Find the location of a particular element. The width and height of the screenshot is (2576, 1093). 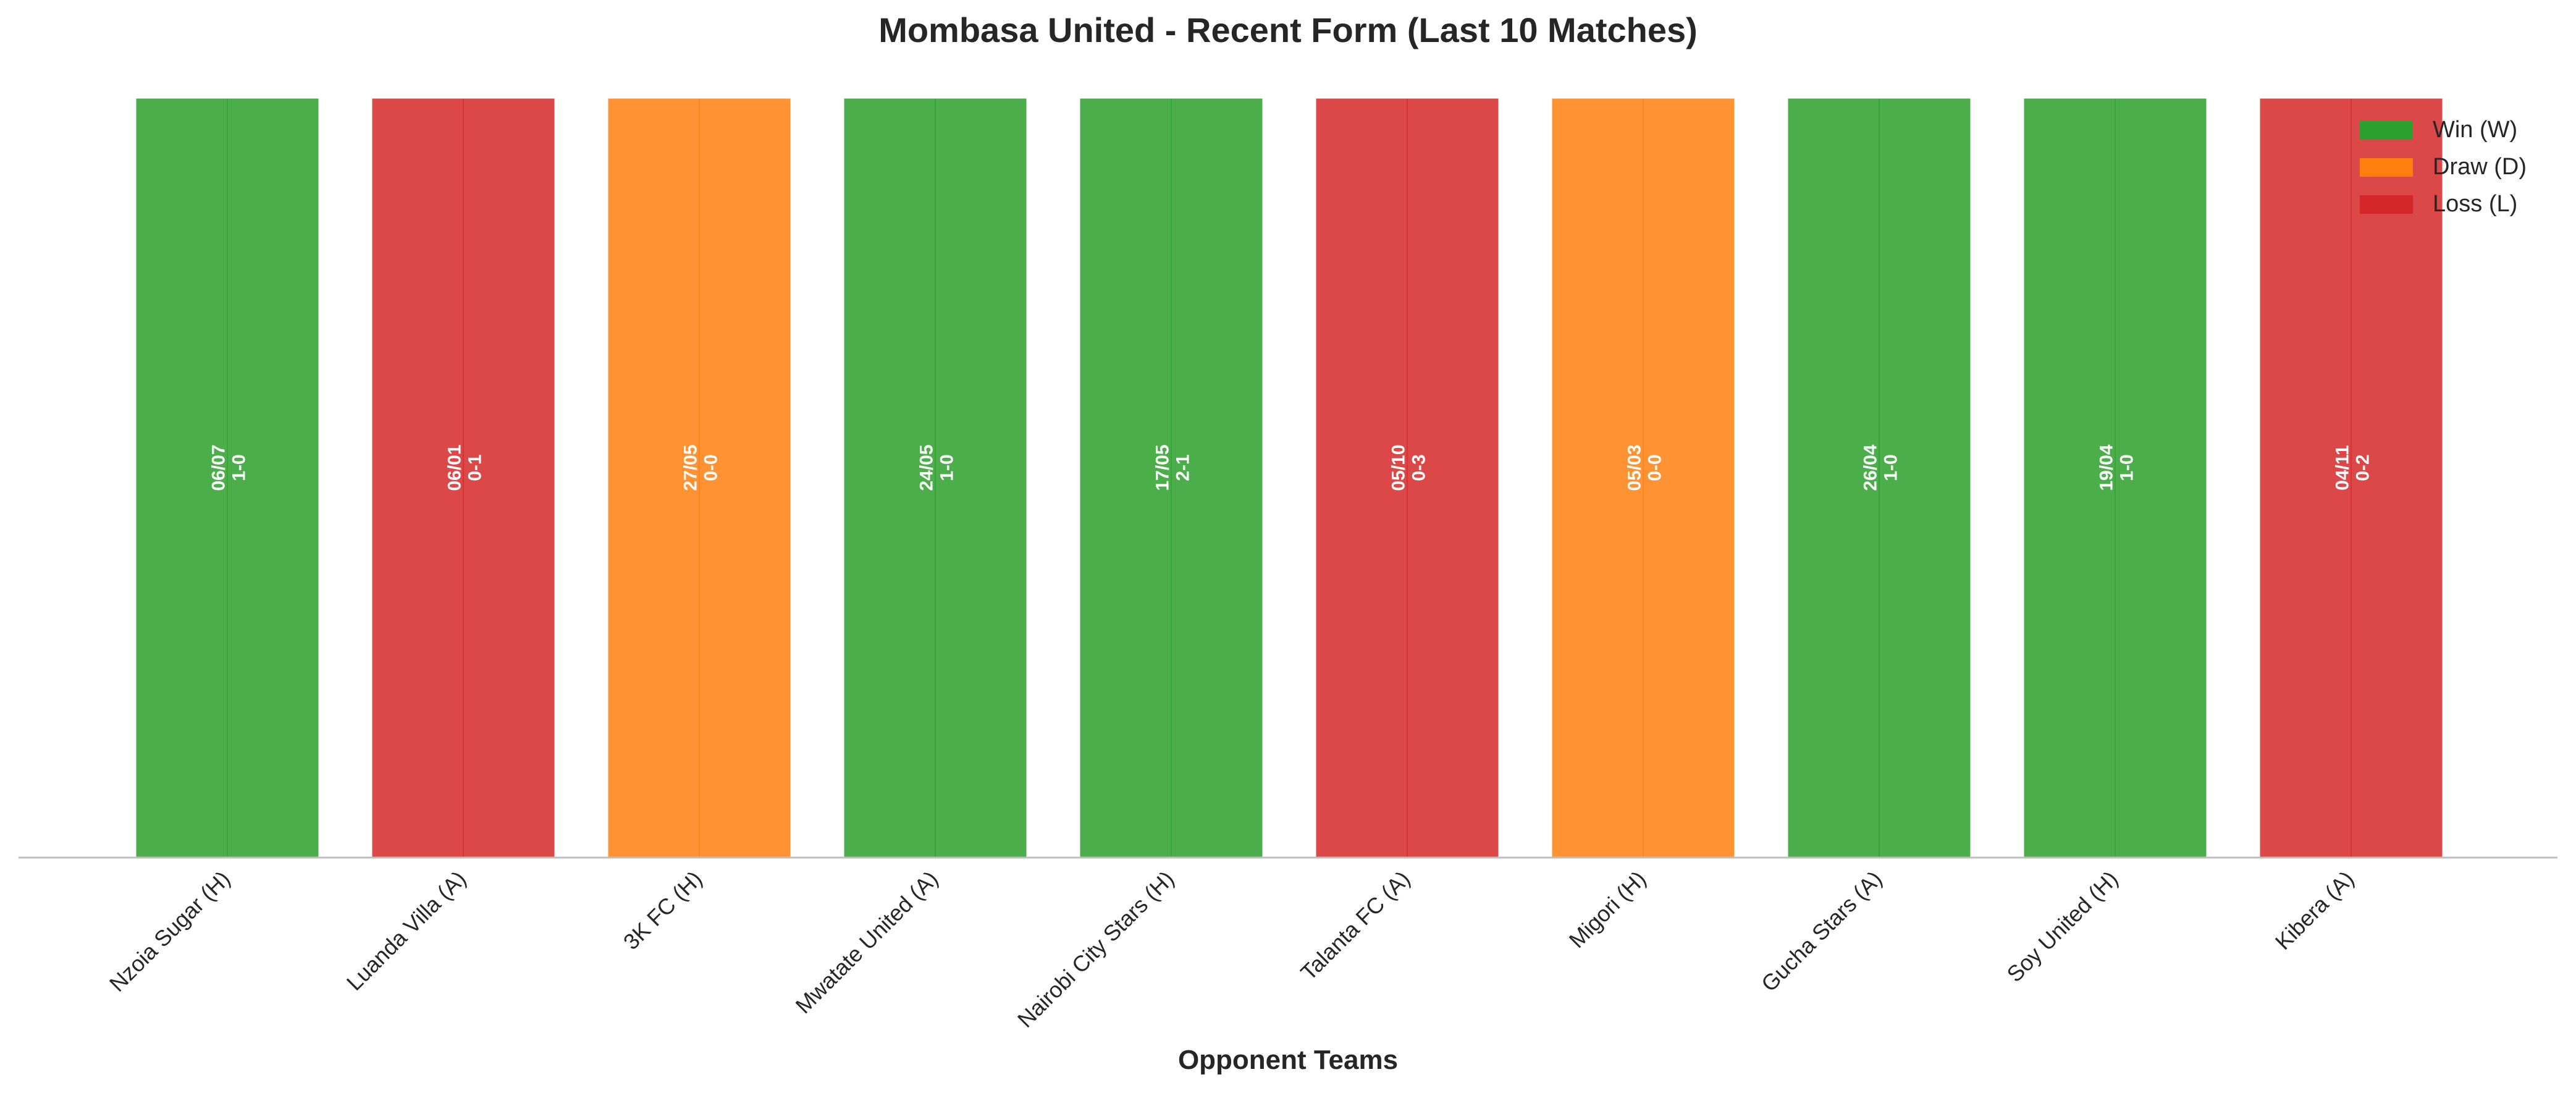

match-date: 05/10 is located at coordinates (1399, 468).